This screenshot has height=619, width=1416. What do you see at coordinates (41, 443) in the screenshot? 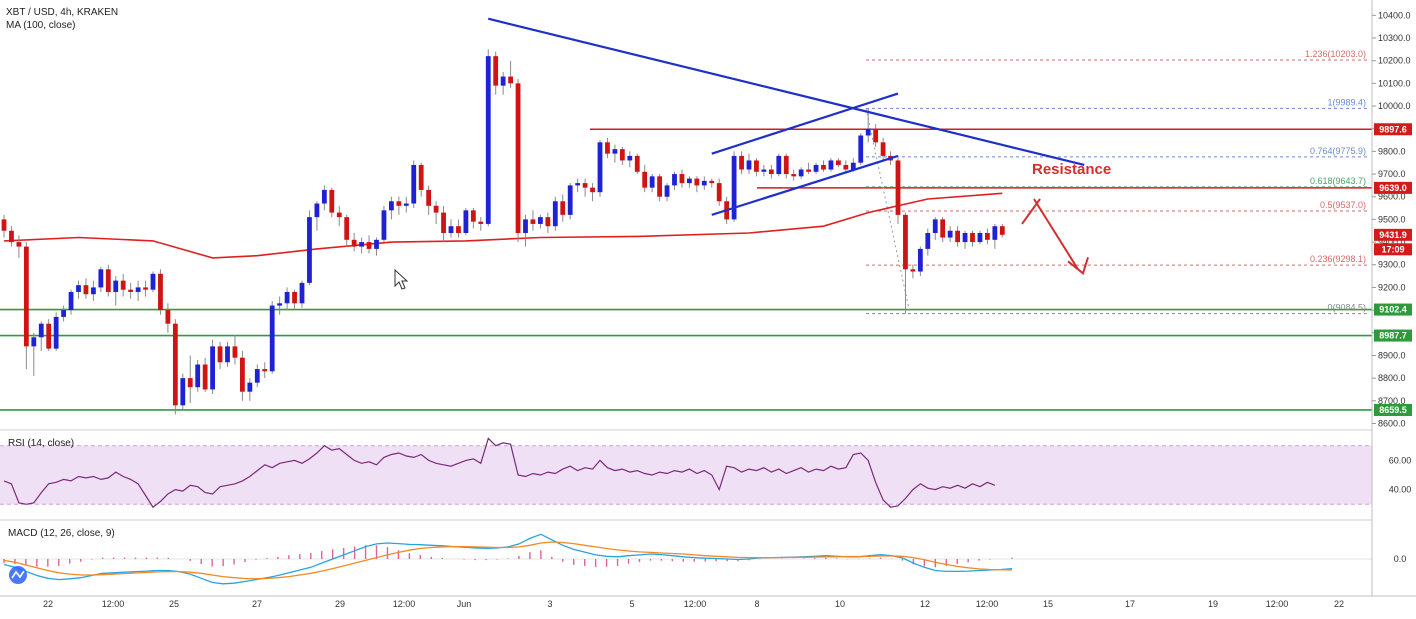
I see `rsi-indicator-label: RSI (14, close)` at bounding box center [41, 443].